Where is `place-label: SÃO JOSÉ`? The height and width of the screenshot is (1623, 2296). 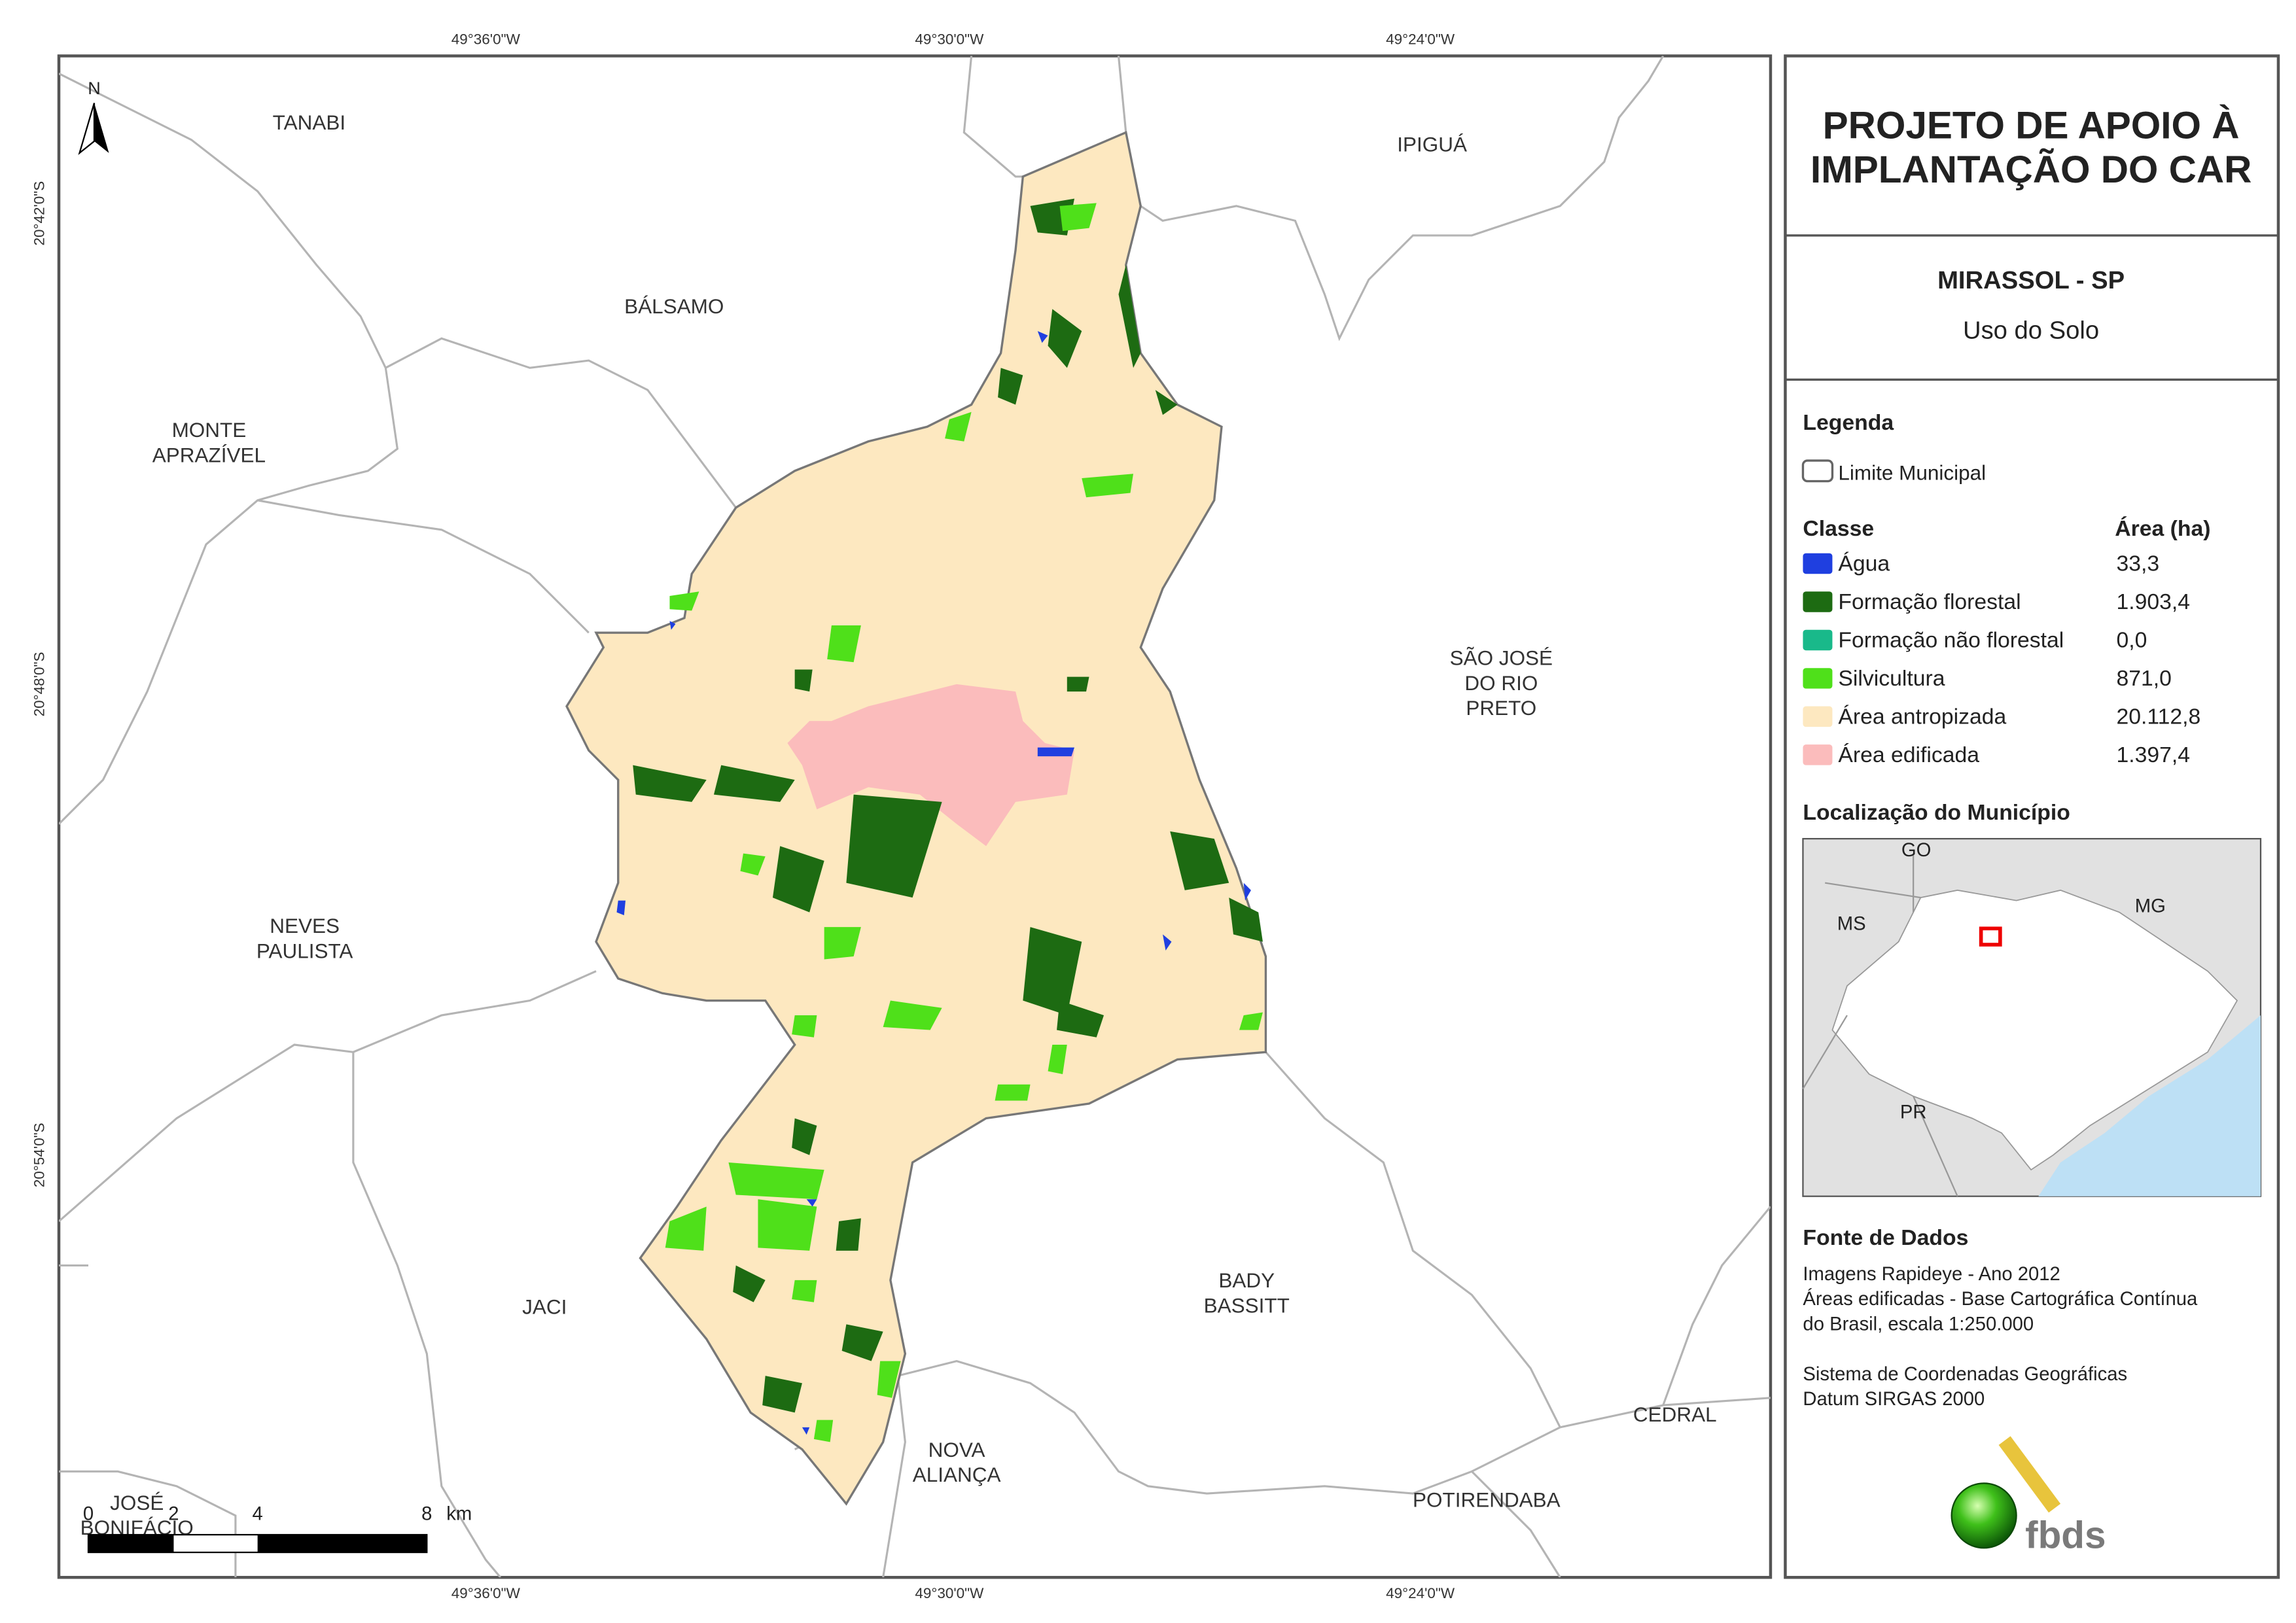
place-label: SÃO JOSÉ is located at coordinates (1502, 658).